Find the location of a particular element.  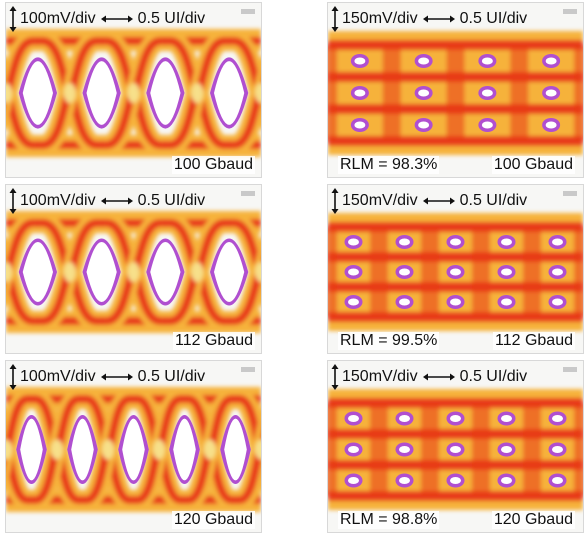

vertical-scale-label: 100mV/div is located at coordinates (58, 200).